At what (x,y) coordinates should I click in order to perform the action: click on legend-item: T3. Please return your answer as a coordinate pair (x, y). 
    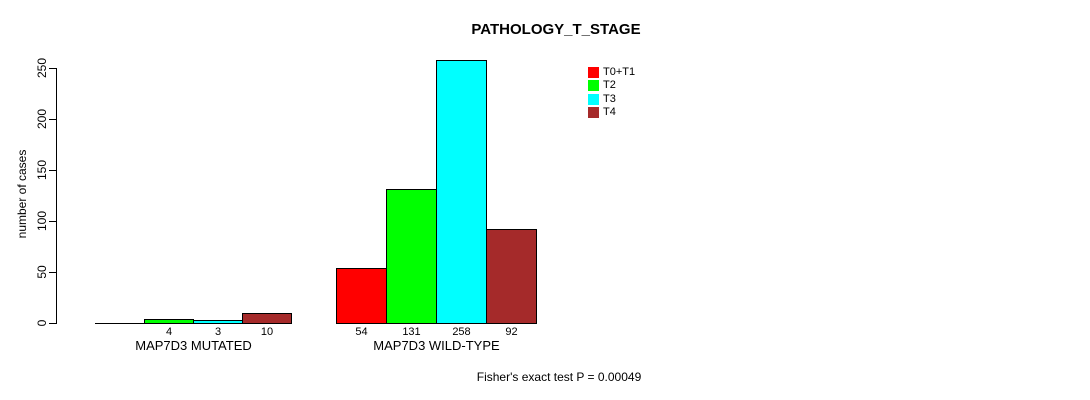
    Looking at the image, I should click on (602, 99).